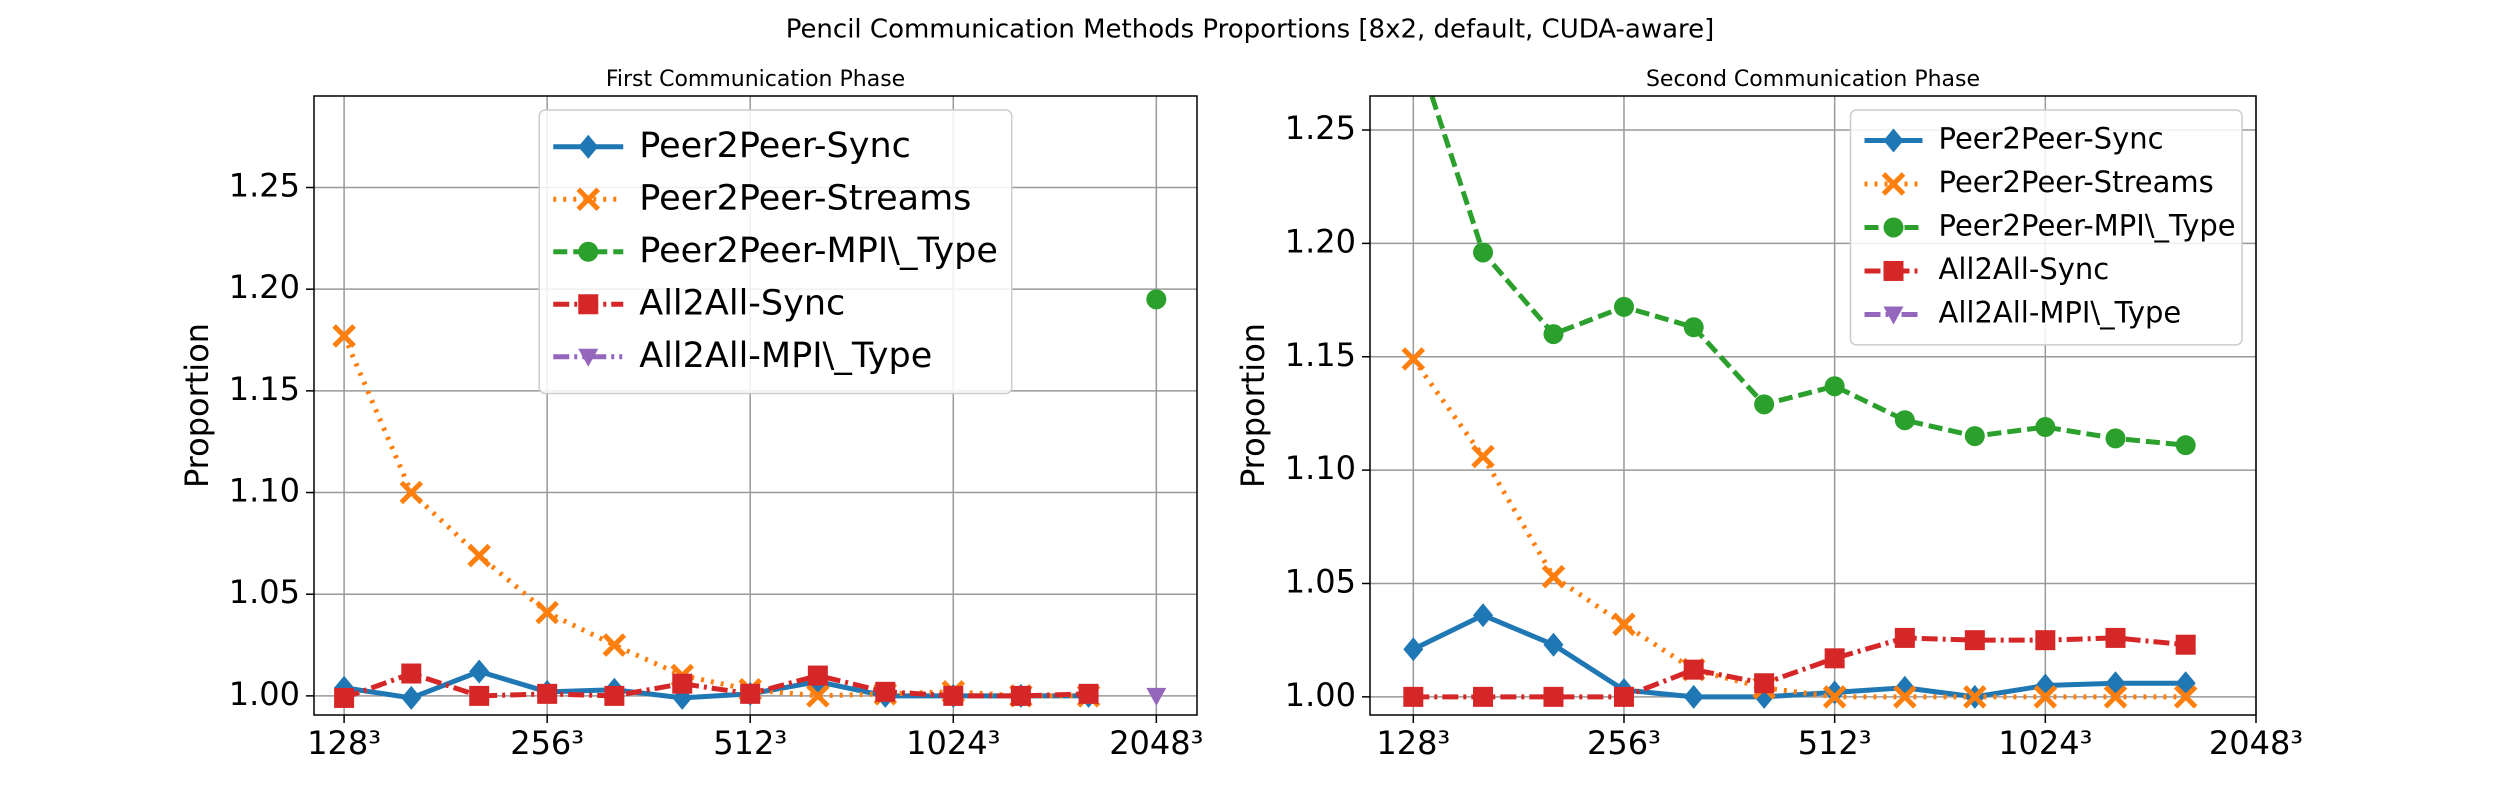  I want to click on chart-title: Second Communication Phase, so click(1813, 79).